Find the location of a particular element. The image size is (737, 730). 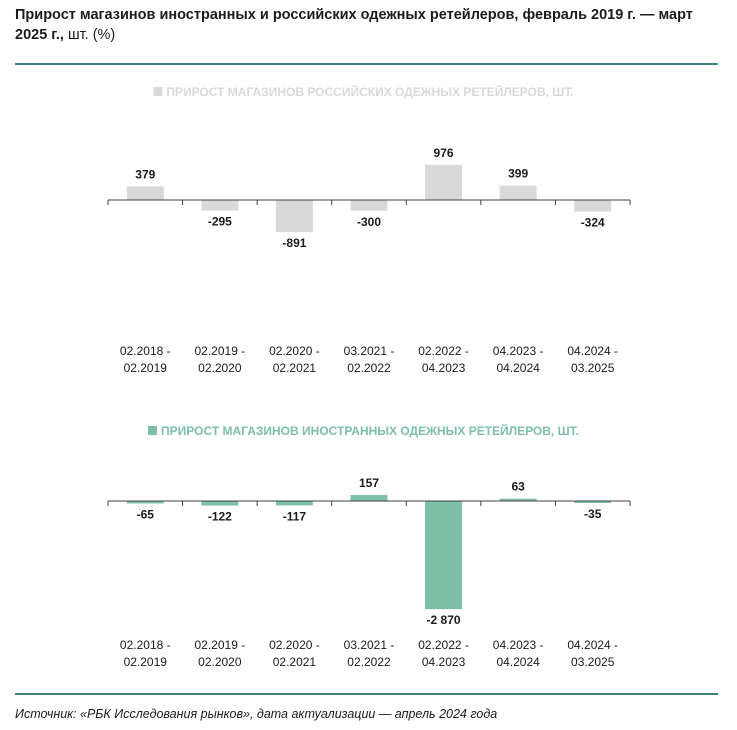

data-label: -122 is located at coordinates (220, 517).